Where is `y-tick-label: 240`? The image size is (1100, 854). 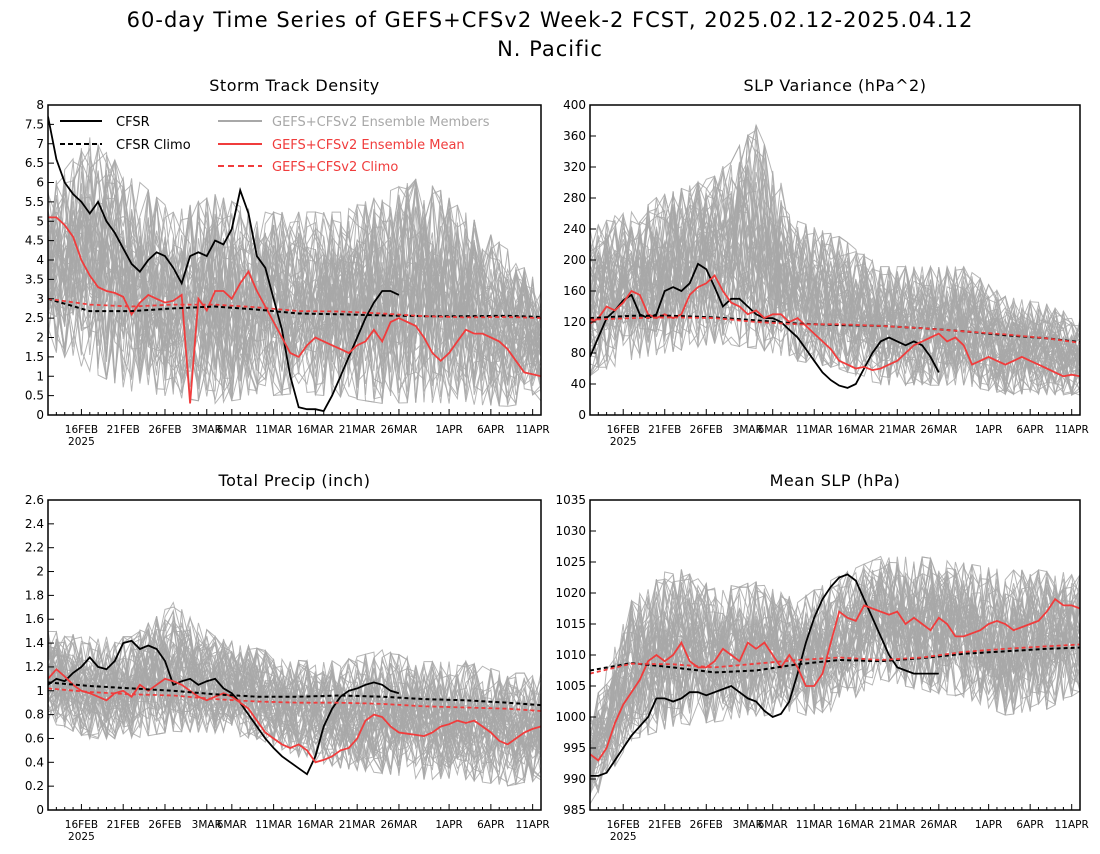
y-tick-label: 240 is located at coordinates (574, 229).